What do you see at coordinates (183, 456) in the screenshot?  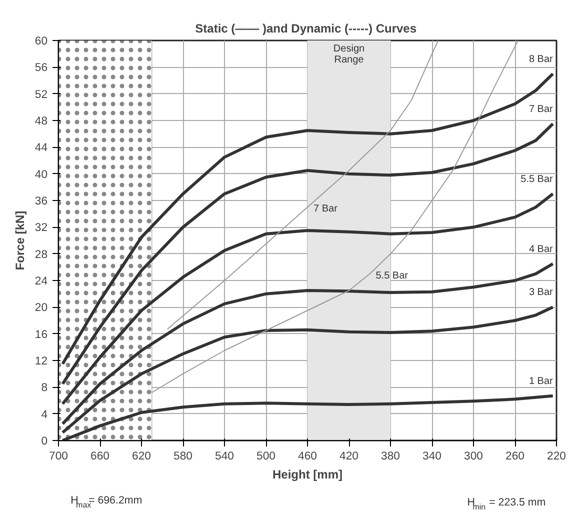 I see `x-tick-label: 580` at bounding box center [183, 456].